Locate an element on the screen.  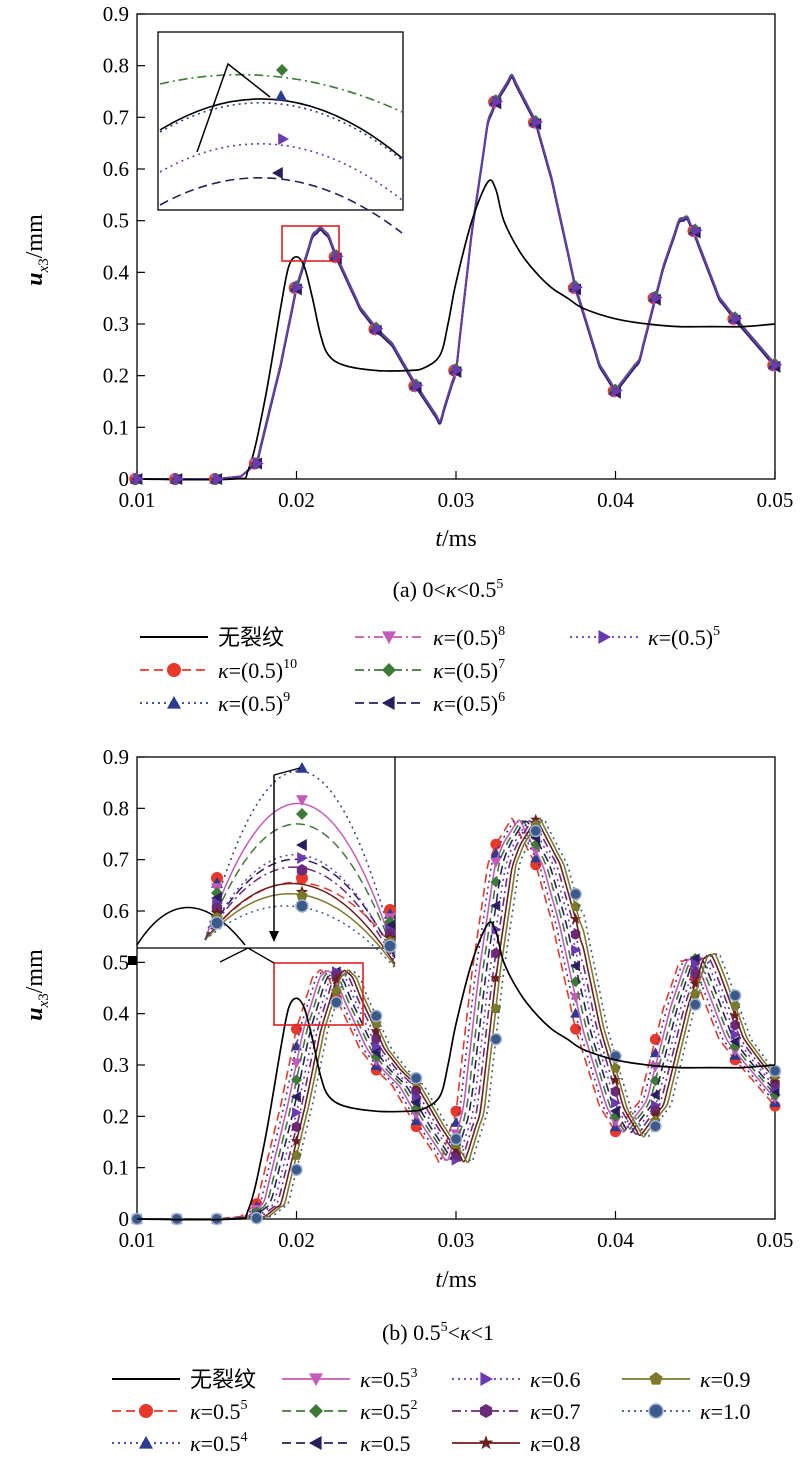
panel-a-ytick-label: 0.7 is located at coordinates (116, 117).